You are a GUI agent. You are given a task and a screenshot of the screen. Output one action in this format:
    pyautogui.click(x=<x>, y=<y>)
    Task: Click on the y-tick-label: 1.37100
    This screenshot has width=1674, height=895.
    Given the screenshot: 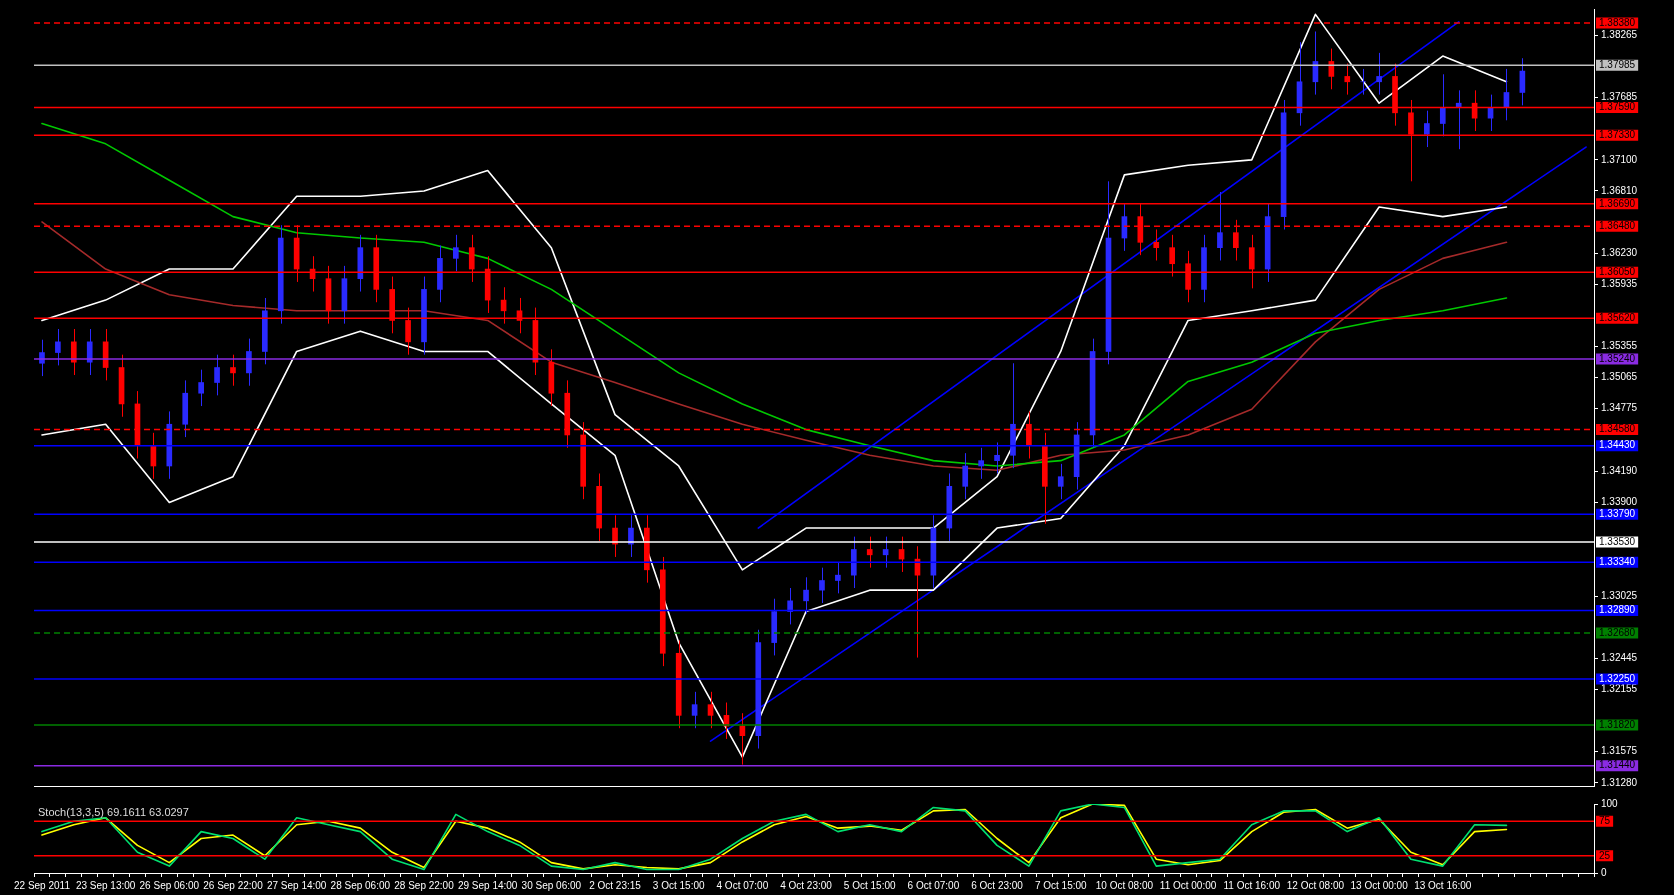 What is the action you would take?
    pyautogui.click(x=1619, y=159)
    